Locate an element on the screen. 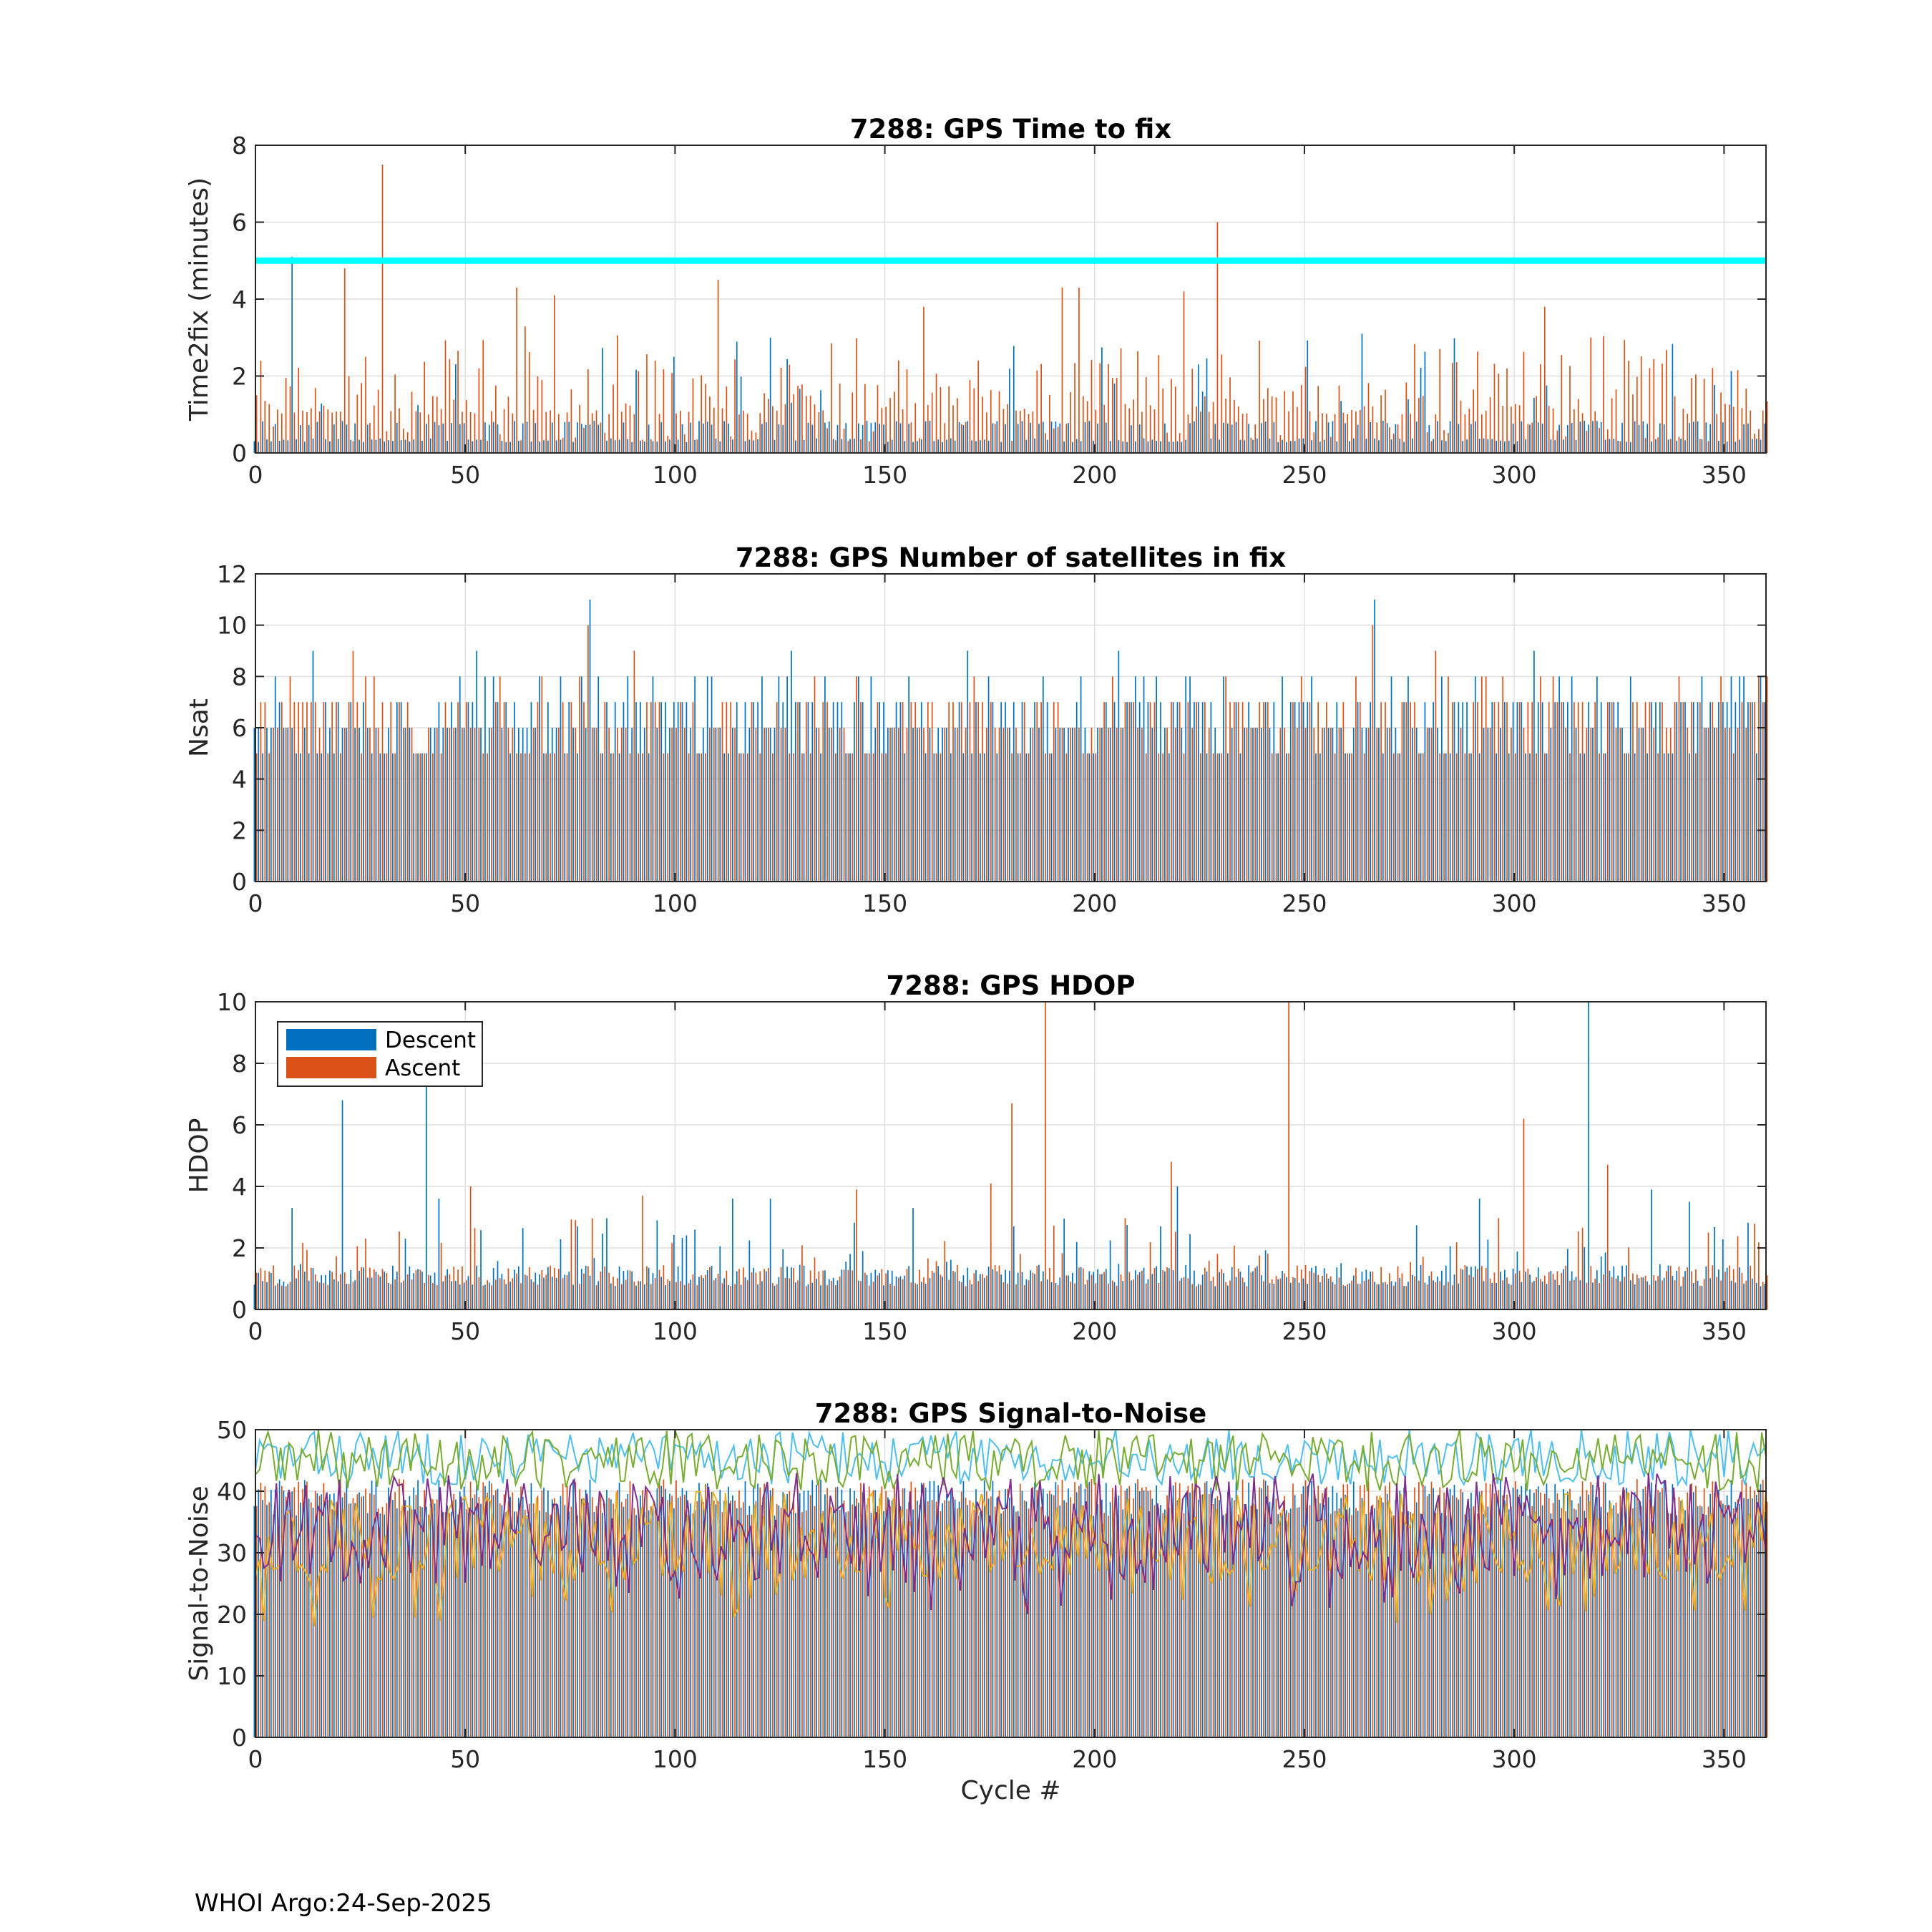  y-tick-label: 20 is located at coordinates (232, 1615).